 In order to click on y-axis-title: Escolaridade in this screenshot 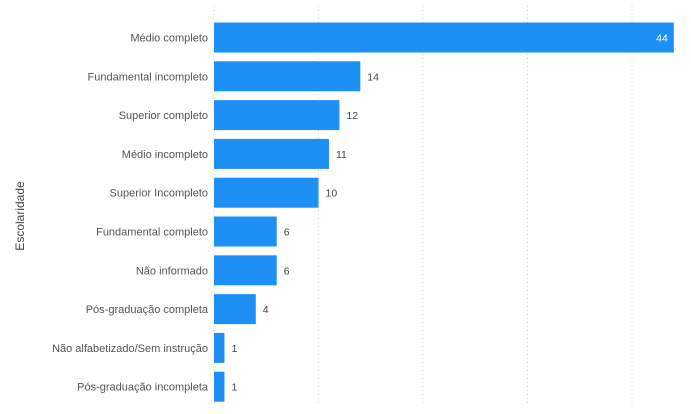, I will do `click(20, 216)`.